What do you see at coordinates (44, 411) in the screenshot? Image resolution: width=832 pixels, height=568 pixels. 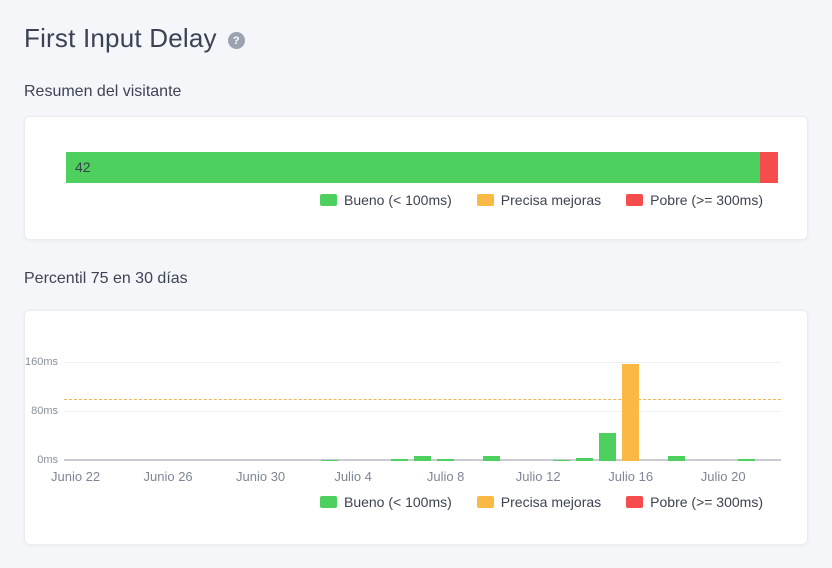 I see `y-tick-label: 80ms` at bounding box center [44, 411].